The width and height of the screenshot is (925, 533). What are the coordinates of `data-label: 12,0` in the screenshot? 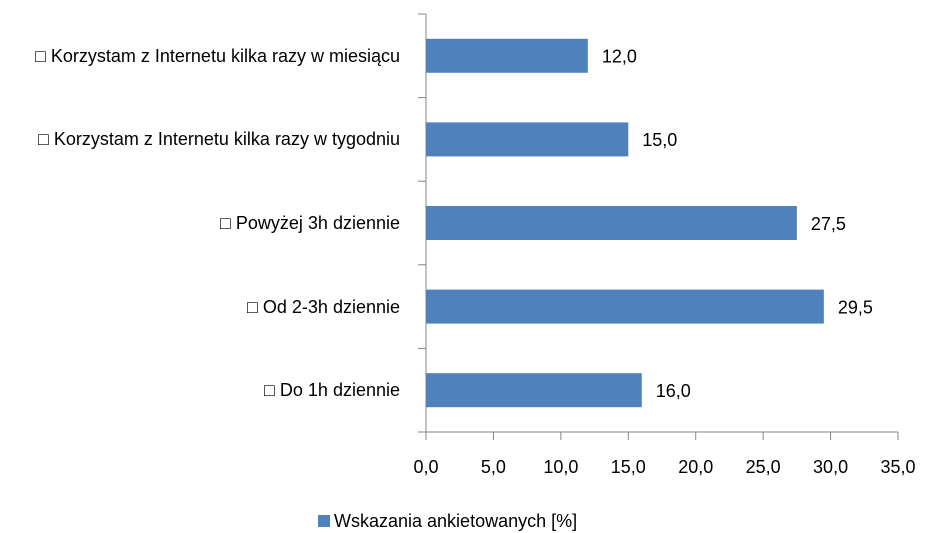 It's located at (619, 57).